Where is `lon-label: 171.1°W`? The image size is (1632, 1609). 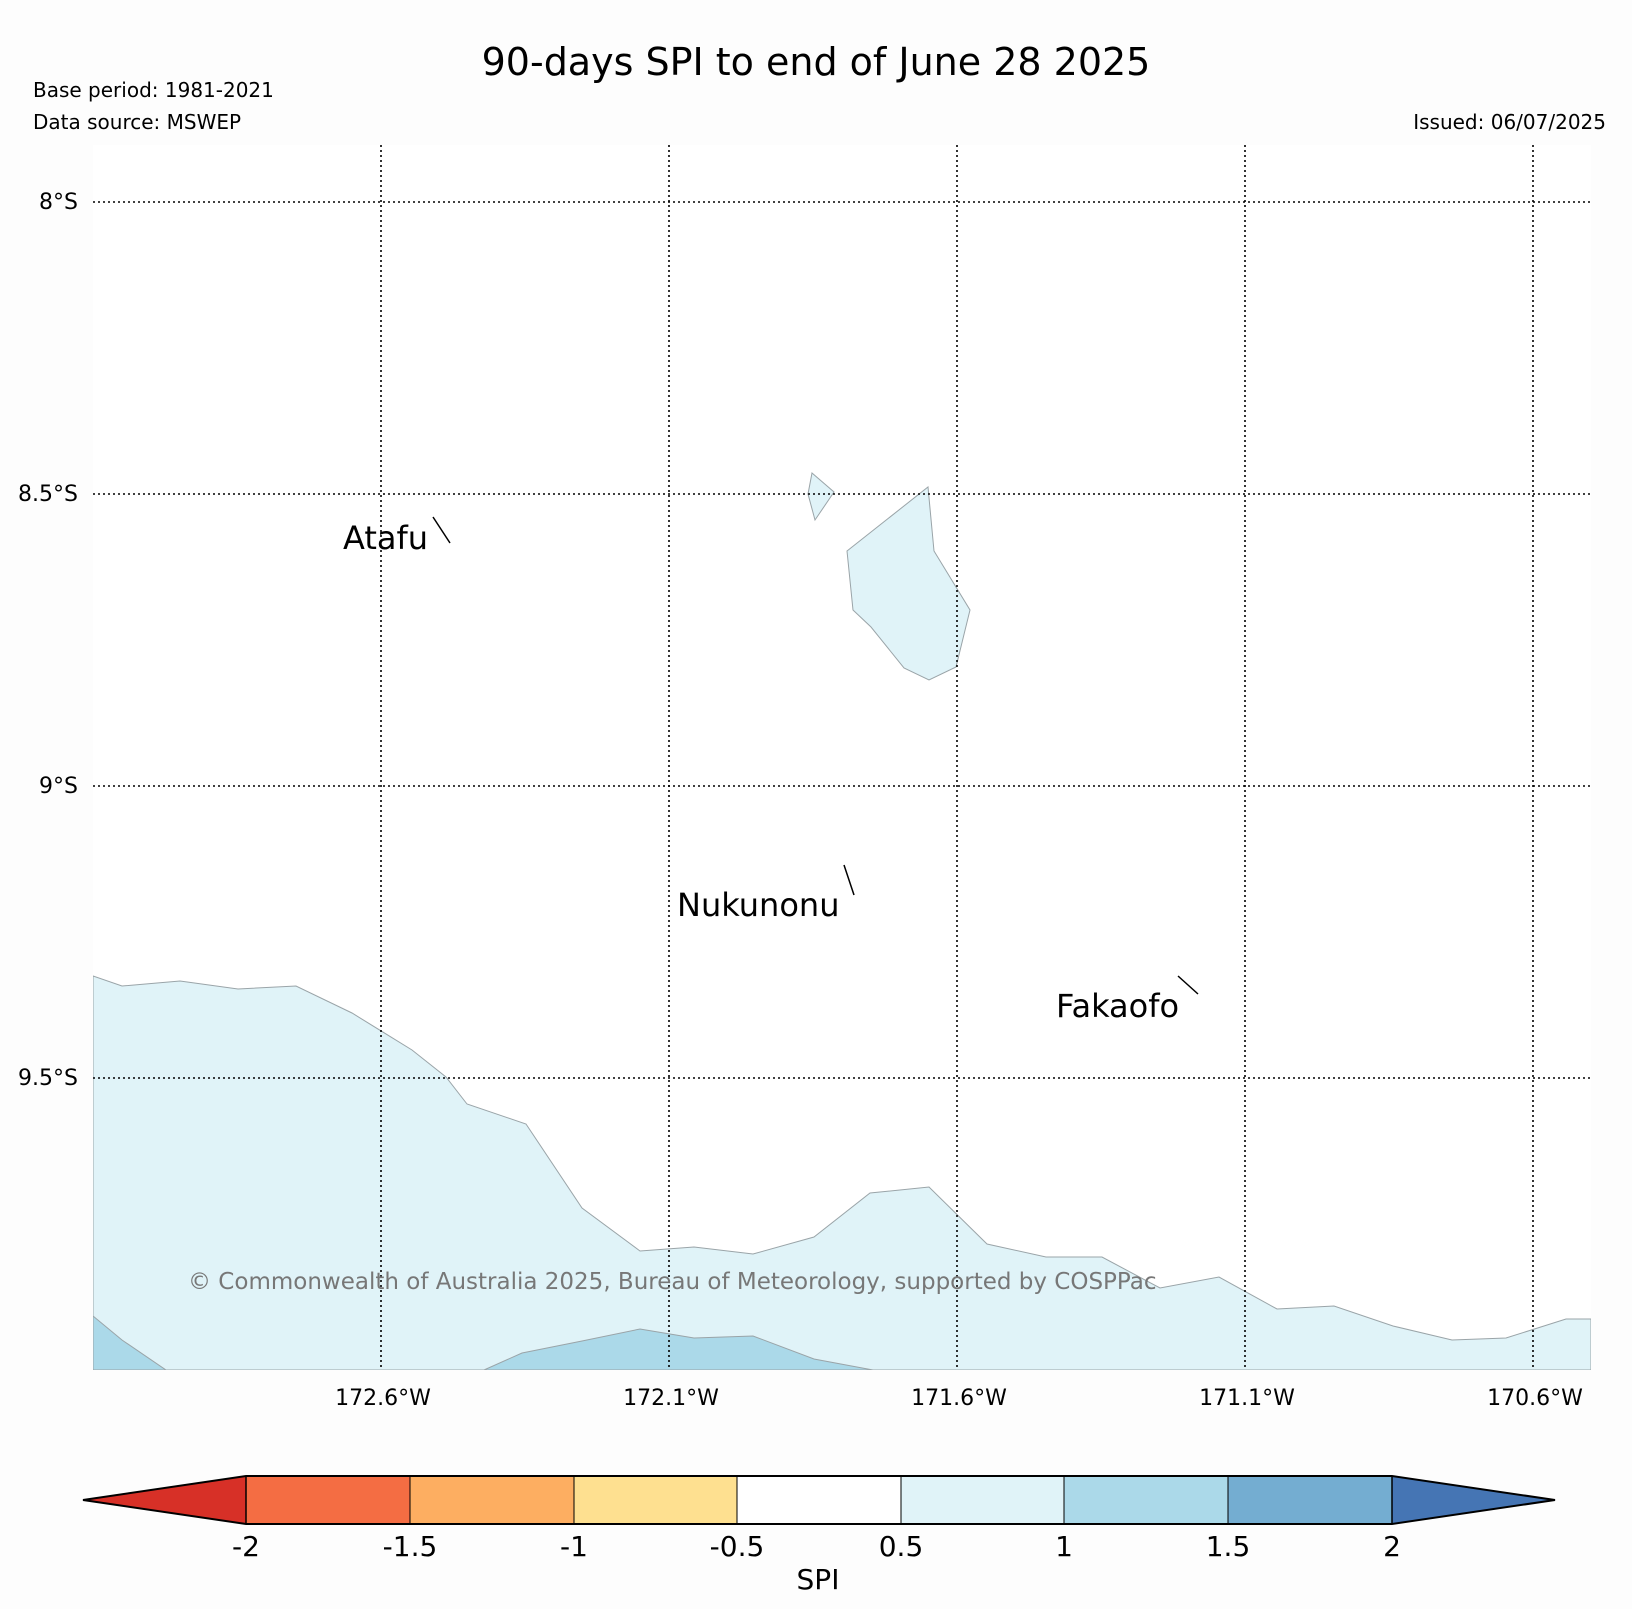 lon-label: 171.1°W is located at coordinates (1247, 1398).